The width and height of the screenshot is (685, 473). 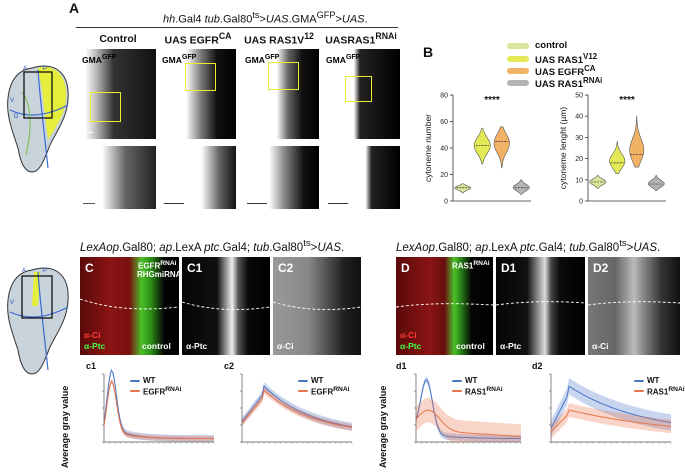 I want to click on image-ras-zoom, so click(x=280, y=177).